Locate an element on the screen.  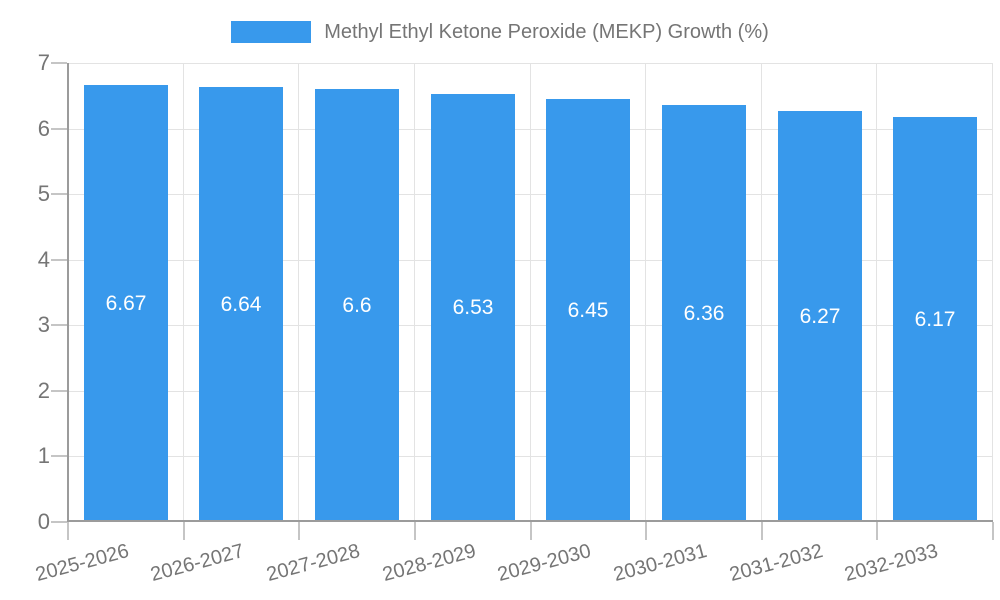
y-tick-label: 1 is located at coordinates (43, 455).